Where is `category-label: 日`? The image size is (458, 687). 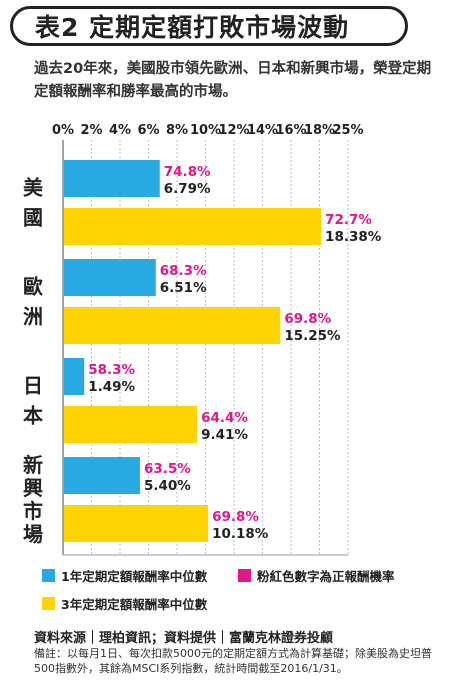 category-label: 日 is located at coordinates (33, 386).